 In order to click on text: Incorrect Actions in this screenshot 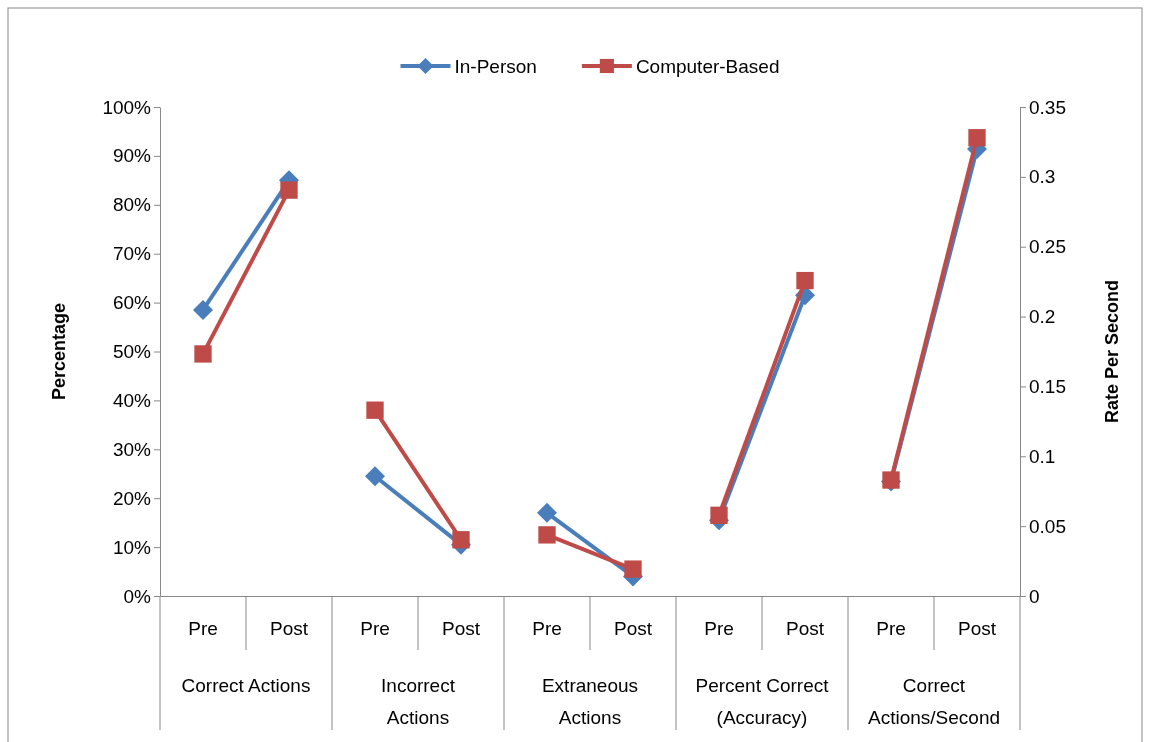, I will do `click(418, 701)`.